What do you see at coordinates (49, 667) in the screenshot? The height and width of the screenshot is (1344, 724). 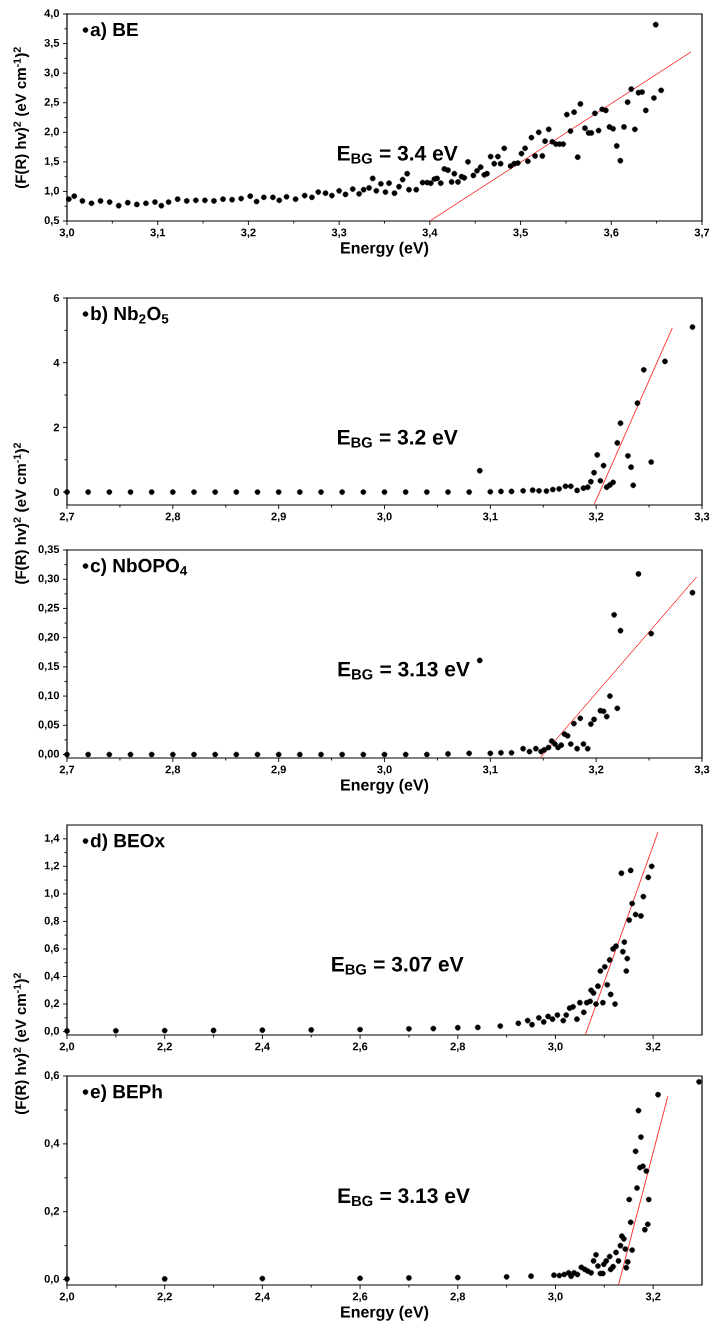 I see `y-tick-label: 0,15` at bounding box center [49, 667].